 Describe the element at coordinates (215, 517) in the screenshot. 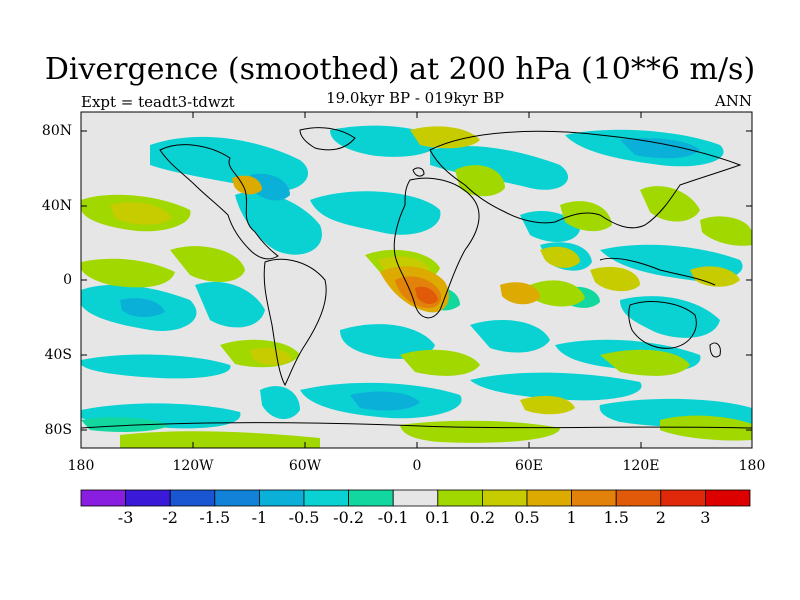

I see `colorbar-label: -1.5` at that location.